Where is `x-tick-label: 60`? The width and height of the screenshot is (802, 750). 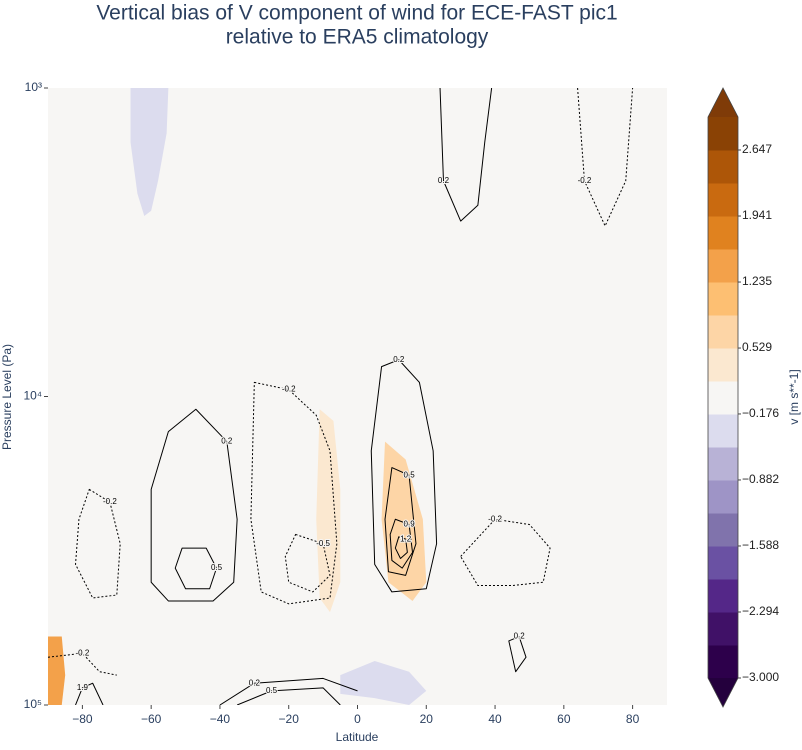
x-tick-label: 60 is located at coordinates (564, 719).